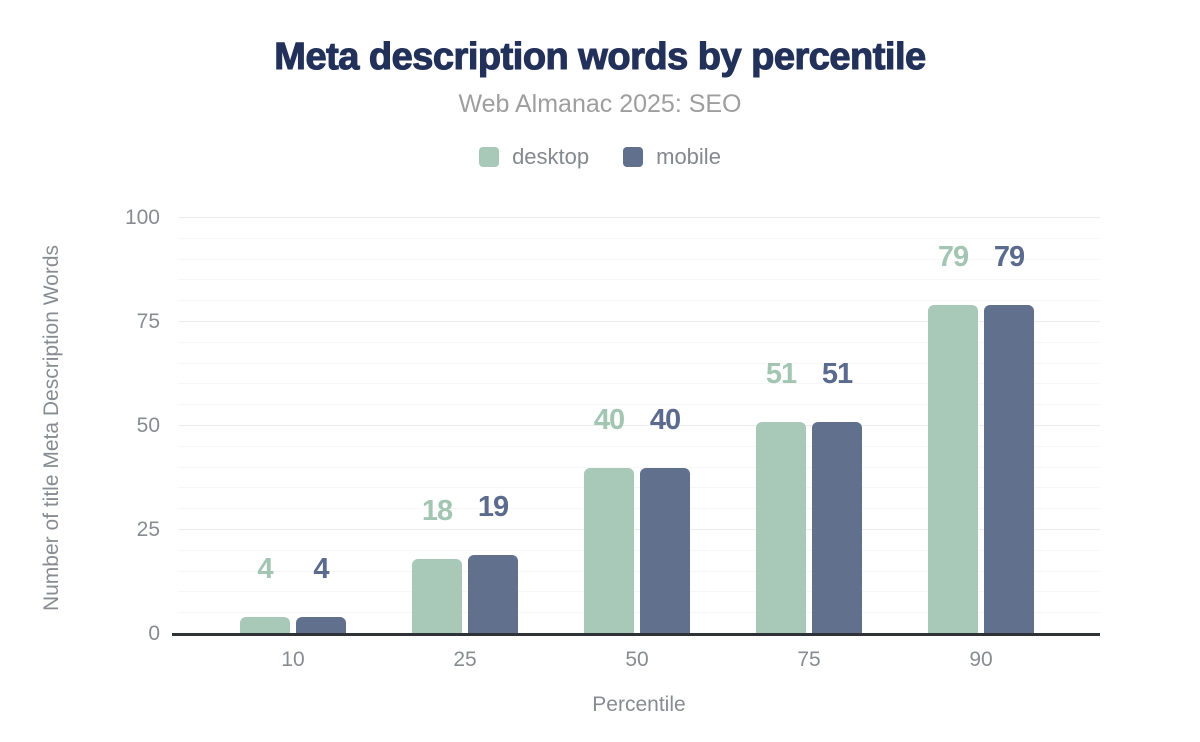 This screenshot has width=1200, height=742. I want to click on legend-label-mobile: mobile, so click(688, 156).